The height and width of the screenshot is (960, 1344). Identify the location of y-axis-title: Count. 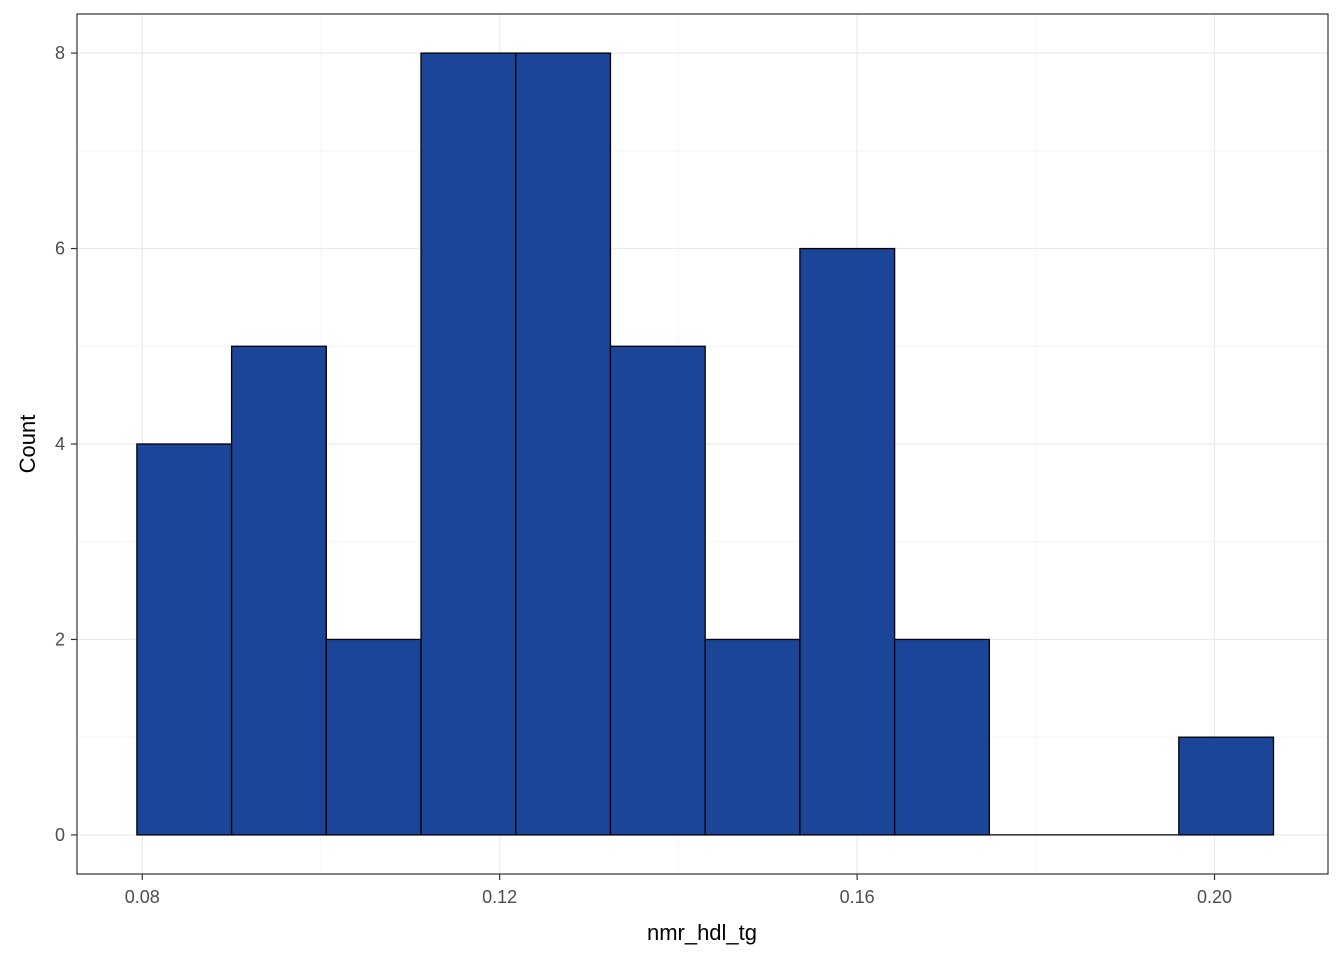
(27, 444).